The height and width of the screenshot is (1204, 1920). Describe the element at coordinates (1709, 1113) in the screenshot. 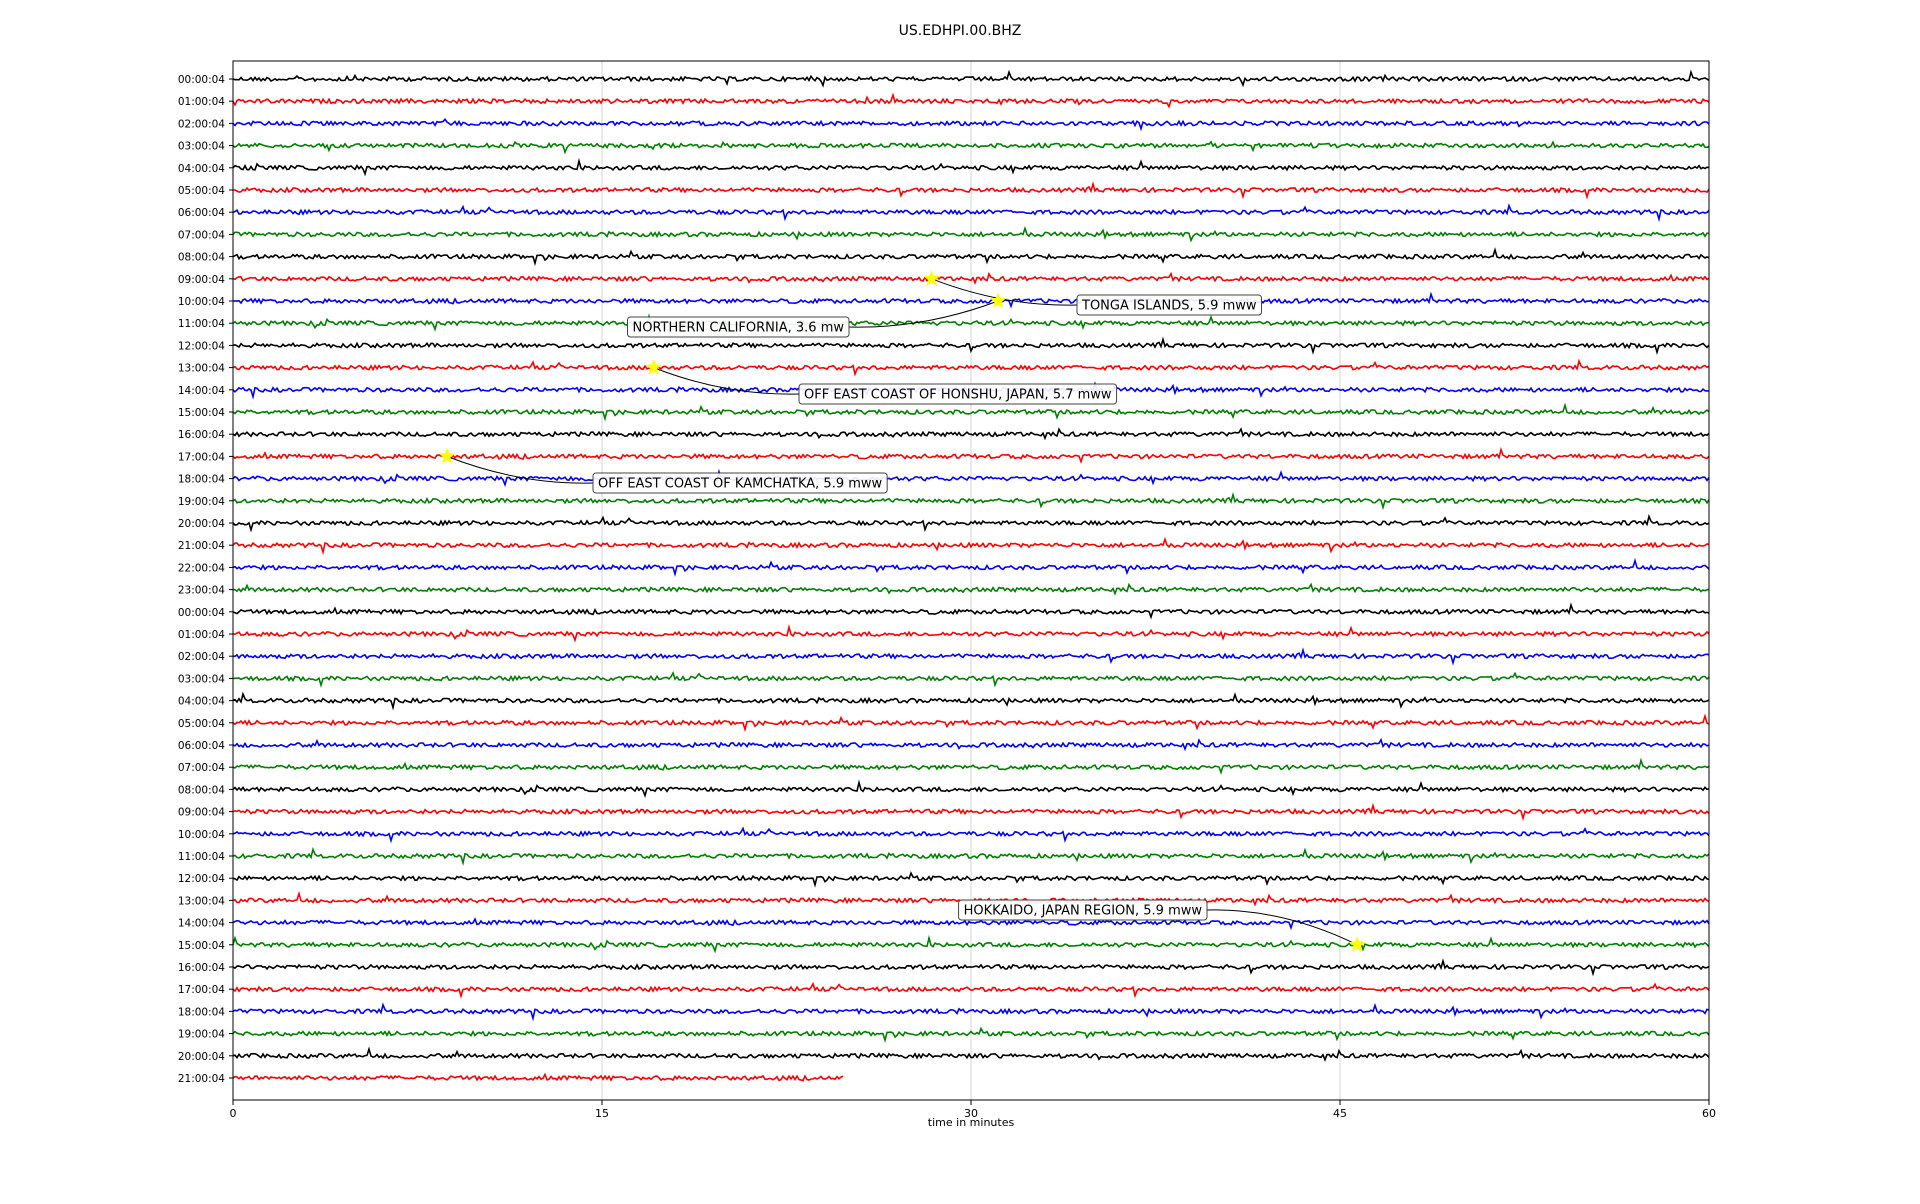

I see `x-tick-label: 60` at that location.